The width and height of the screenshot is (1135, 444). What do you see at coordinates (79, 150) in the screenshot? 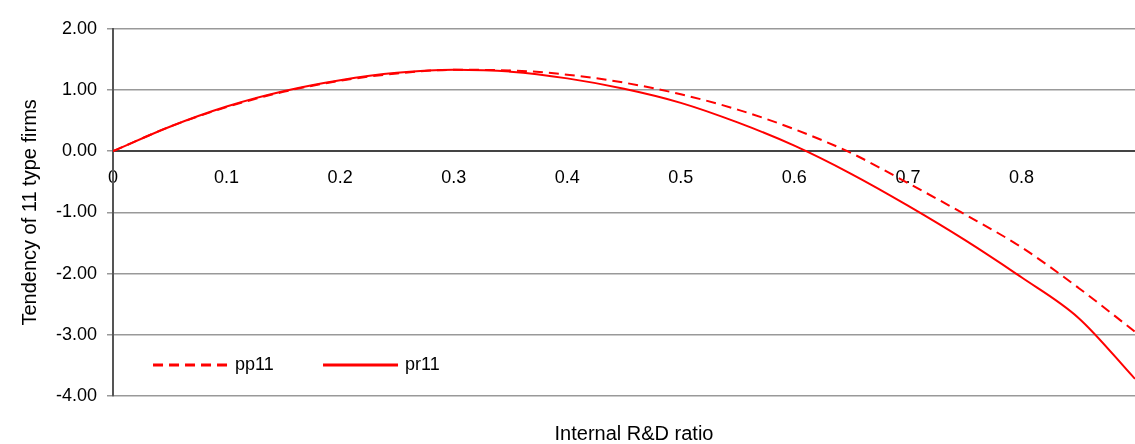
I see `y-tick-label: 0.00` at bounding box center [79, 150].